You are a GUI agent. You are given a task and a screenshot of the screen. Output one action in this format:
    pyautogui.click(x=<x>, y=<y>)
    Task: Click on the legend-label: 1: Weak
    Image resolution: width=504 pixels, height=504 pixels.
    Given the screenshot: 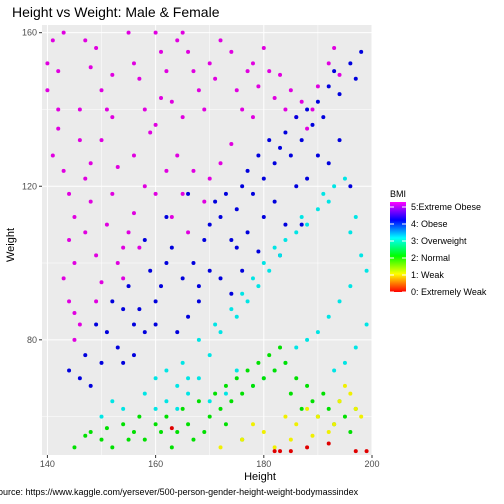 What is the action you would take?
    pyautogui.click(x=427, y=275)
    